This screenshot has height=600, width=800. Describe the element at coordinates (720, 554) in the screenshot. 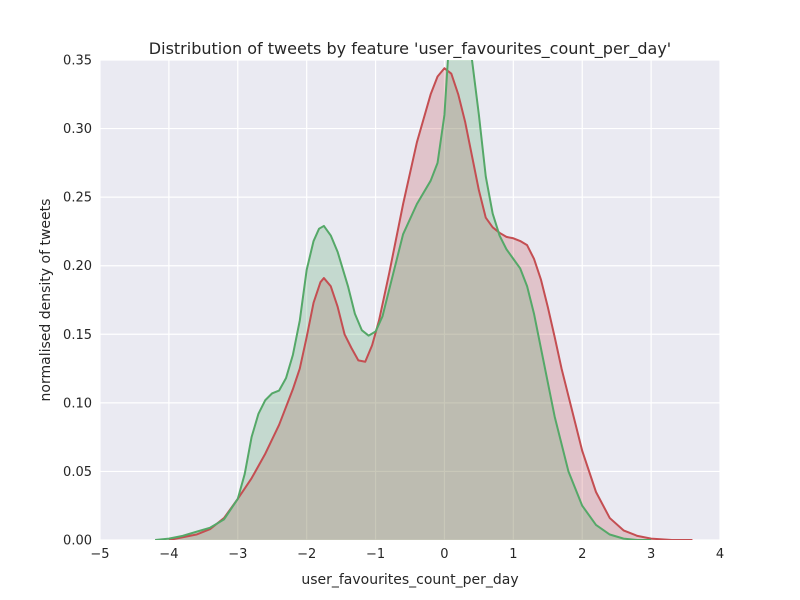

I see `x-tick-label: 4` at that location.